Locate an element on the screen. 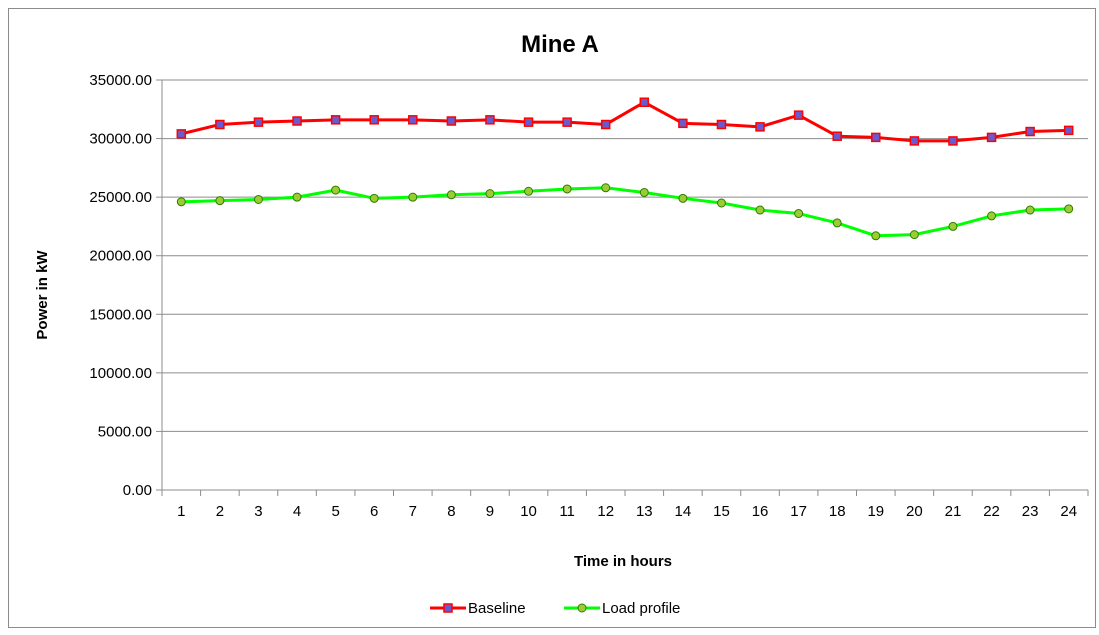  x-tick-label: 21 is located at coordinates (953, 511).